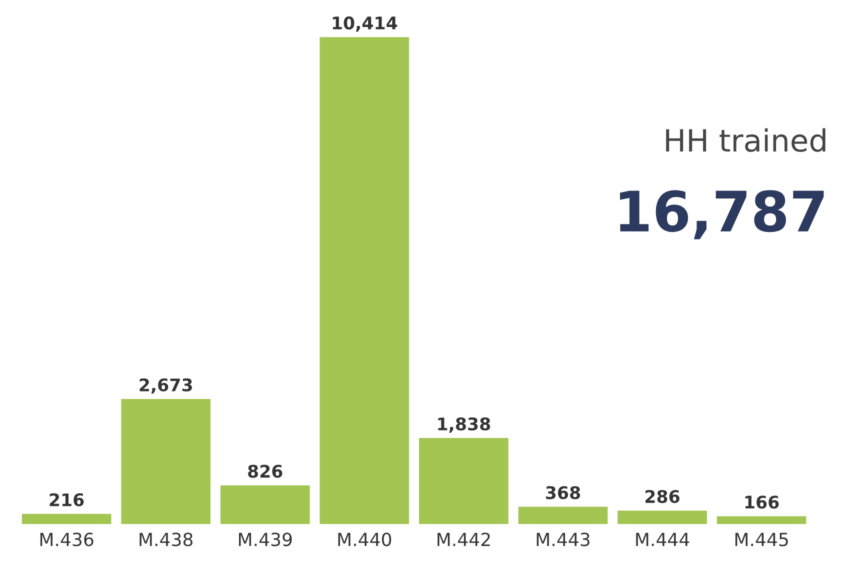 The height and width of the screenshot is (561, 845). I want to click on x-tick-label: M.444, so click(663, 539).